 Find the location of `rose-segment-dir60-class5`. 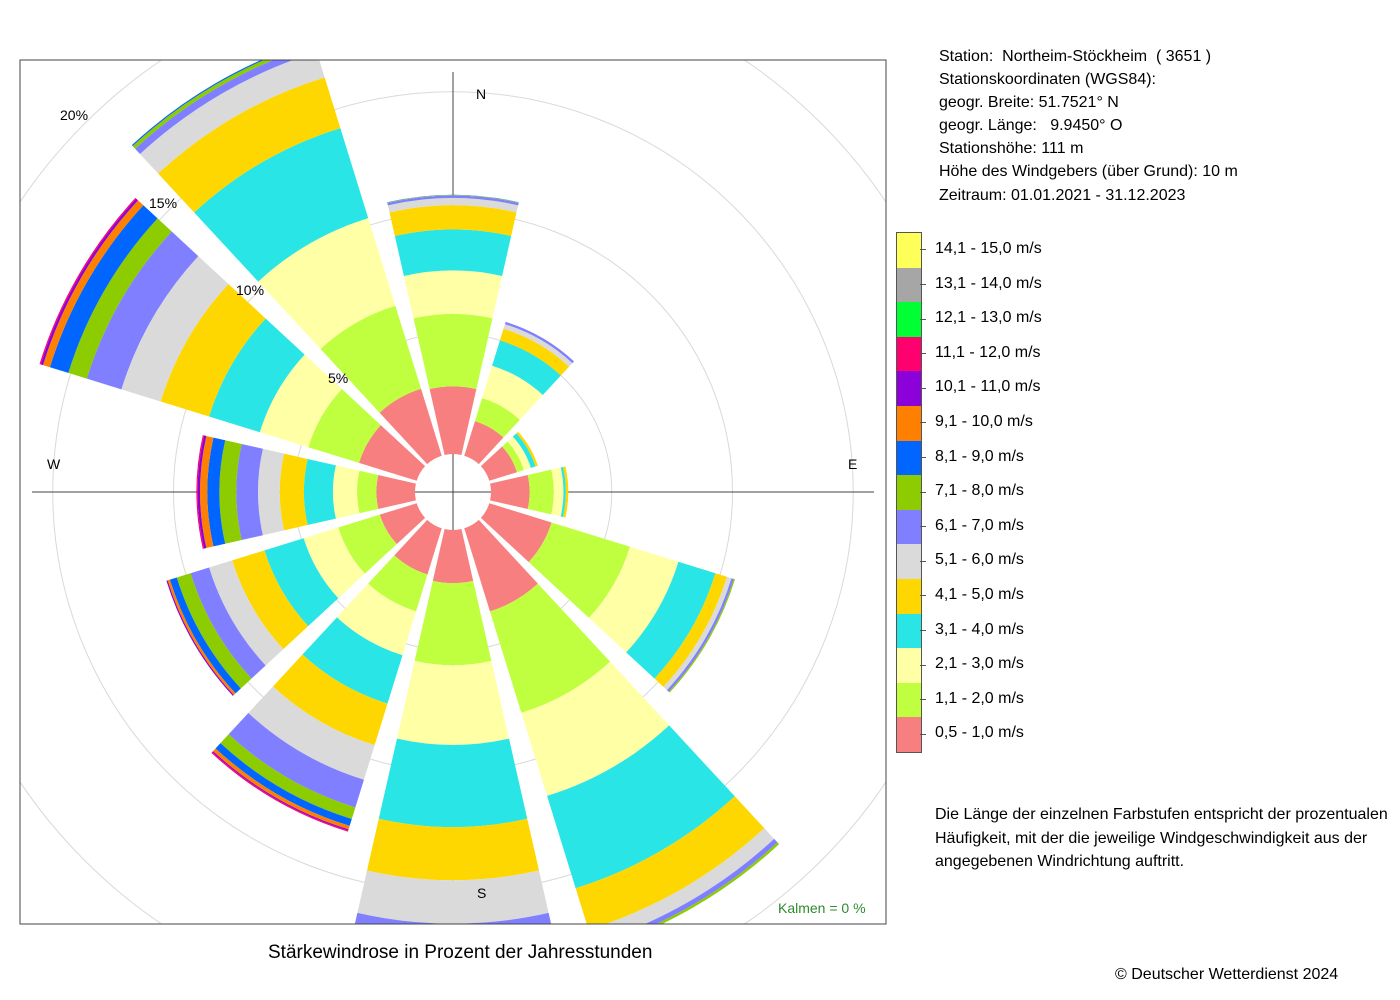

rose-segment-dir60-class5 is located at coordinates (527, 449).